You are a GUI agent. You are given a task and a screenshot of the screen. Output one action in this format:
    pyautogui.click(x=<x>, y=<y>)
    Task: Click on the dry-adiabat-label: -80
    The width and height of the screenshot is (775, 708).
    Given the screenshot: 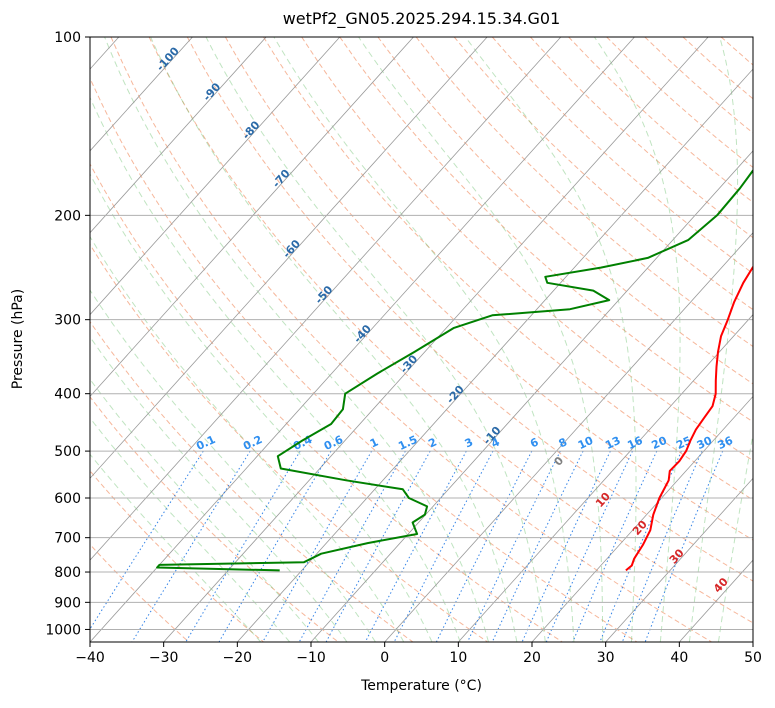 What is the action you would take?
    pyautogui.click(x=251, y=130)
    